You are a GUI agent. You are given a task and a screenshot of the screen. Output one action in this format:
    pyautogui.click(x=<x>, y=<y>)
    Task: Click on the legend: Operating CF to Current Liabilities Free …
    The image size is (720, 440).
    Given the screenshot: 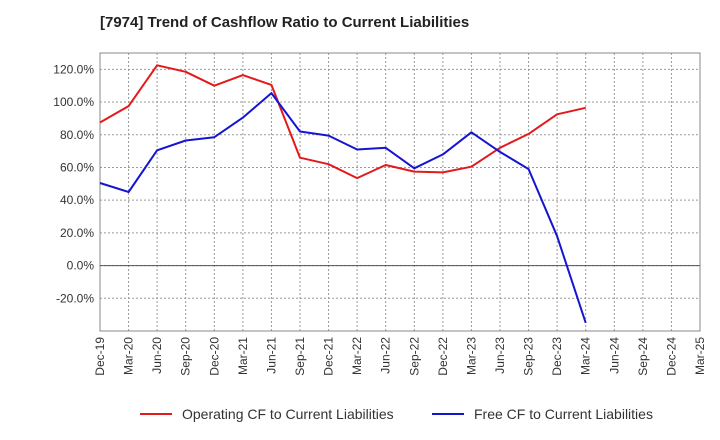 What is the action you would take?
    pyautogui.click(x=396, y=414)
    